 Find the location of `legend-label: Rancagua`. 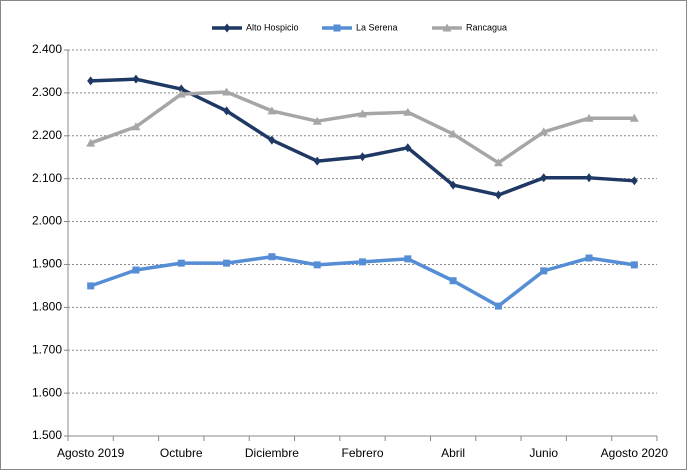

legend-label: Rancagua is located at coordinates (486, 27).